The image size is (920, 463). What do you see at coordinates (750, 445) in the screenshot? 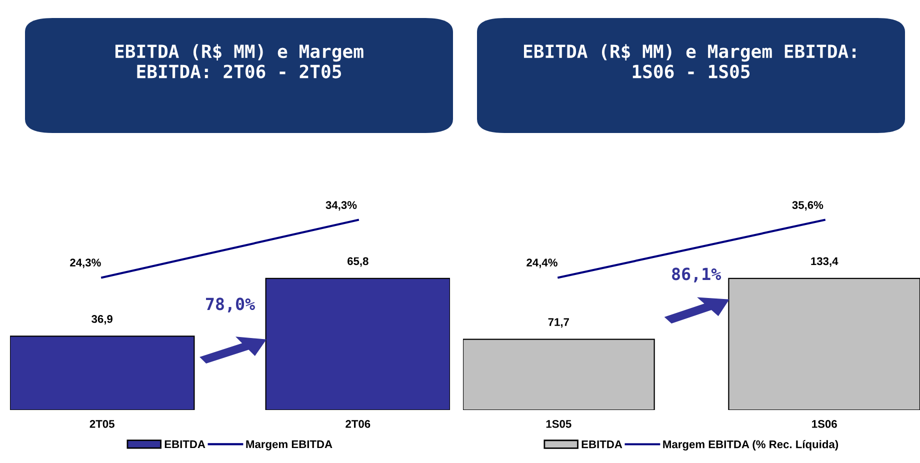
I see `legend-label: Margem EBITDA (% Rec. Líquida)` at bounding box center [750, 445].